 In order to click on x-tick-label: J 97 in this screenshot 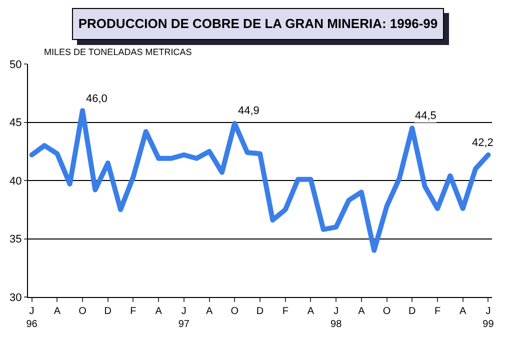, I will do `click(184, 318)`.